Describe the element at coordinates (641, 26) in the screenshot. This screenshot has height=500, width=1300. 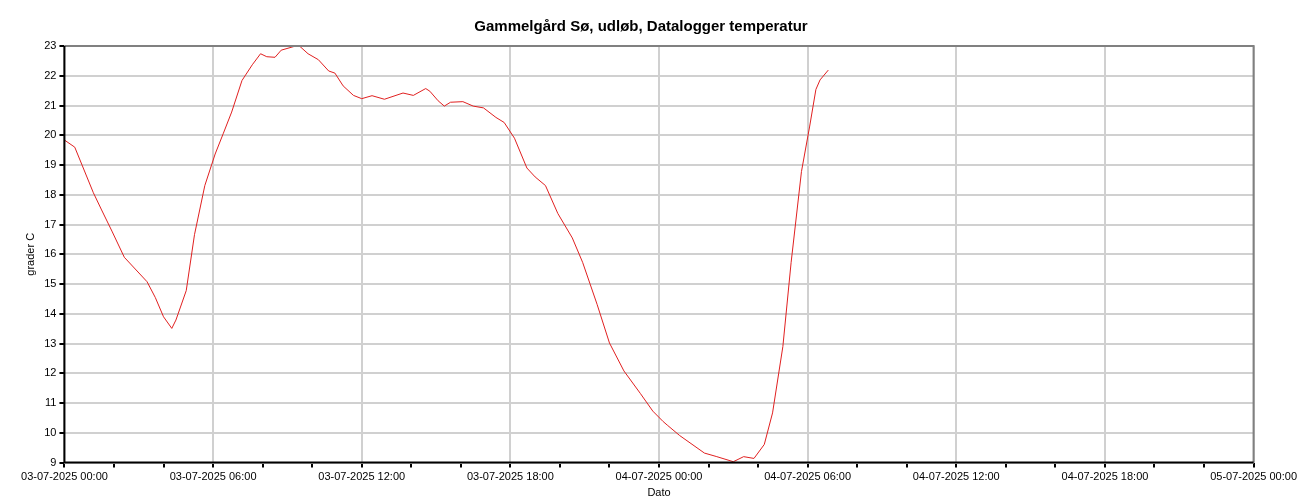
I see `chart-title: Gammelgård Sø, udløb, Datalogger temperatur` at that location.